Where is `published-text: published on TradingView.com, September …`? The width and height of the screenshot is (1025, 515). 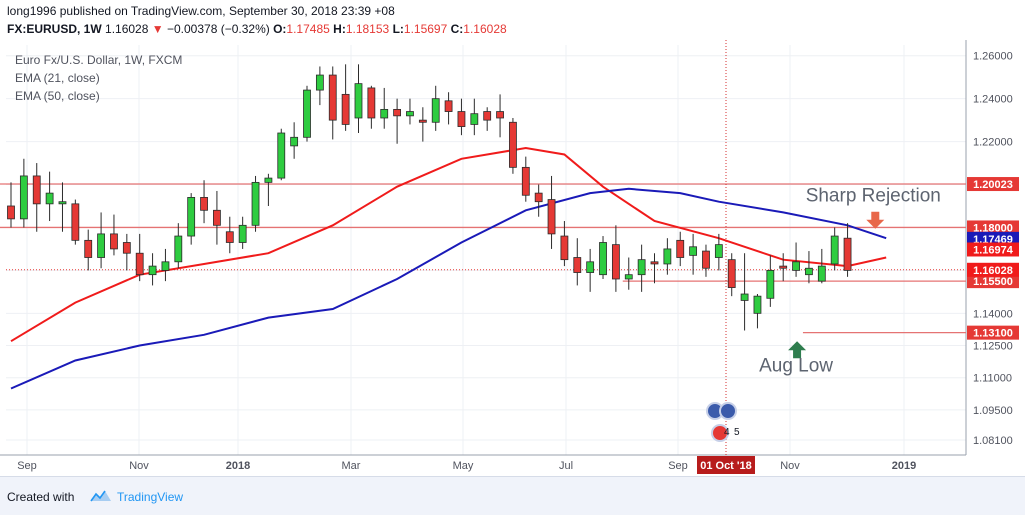
published-text: published on TradingView.com, September … is located at coordinates (227, 11).